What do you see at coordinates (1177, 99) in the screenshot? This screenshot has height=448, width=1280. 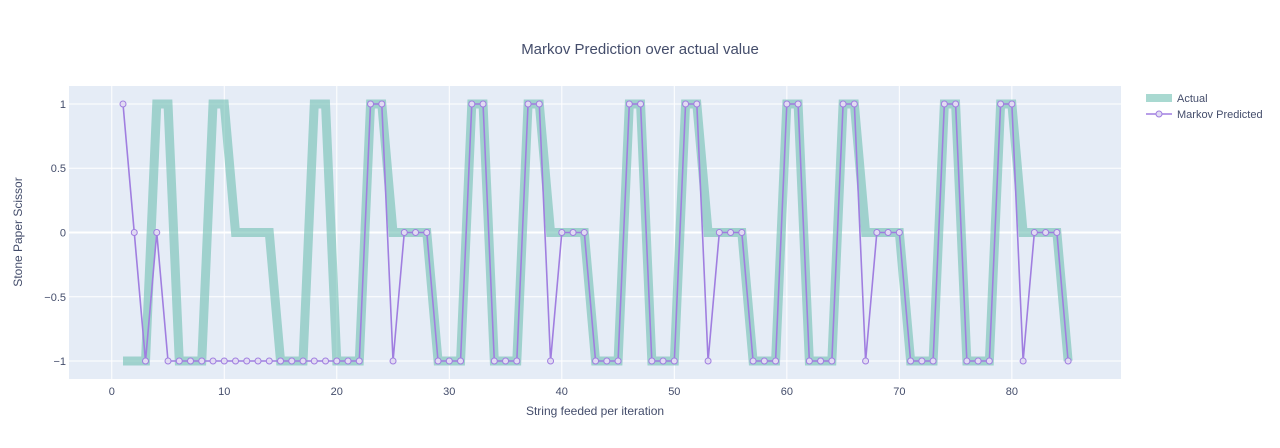 I see `legend-item-actual: Actual` at bounding box center [1177, 99].